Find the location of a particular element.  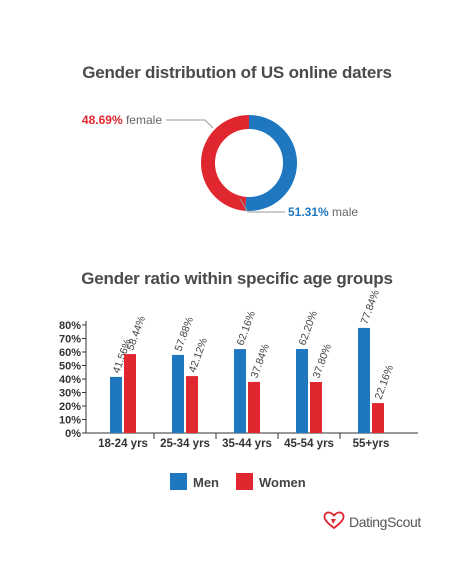

donut-slice-male is located at coordinates (271, 163).